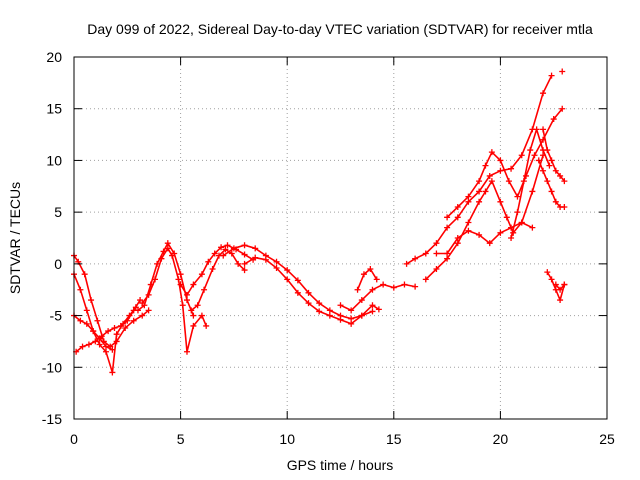 The width and height of the screenshot is (640, 480). What do you see at coordinates (342, 439) in the screenshot?
I see `x-tick-labels: 0 5 10 15 20 25` at bounding box center [342, 439].